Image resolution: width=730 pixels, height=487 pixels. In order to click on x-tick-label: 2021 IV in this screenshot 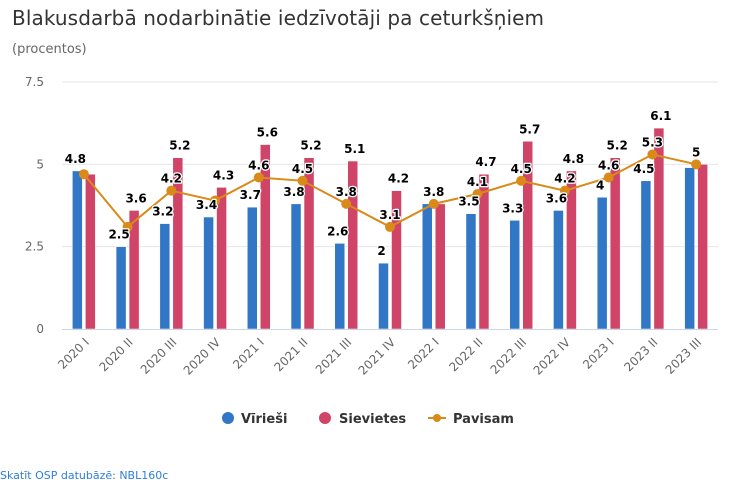, I will do `click(377, 356)`.